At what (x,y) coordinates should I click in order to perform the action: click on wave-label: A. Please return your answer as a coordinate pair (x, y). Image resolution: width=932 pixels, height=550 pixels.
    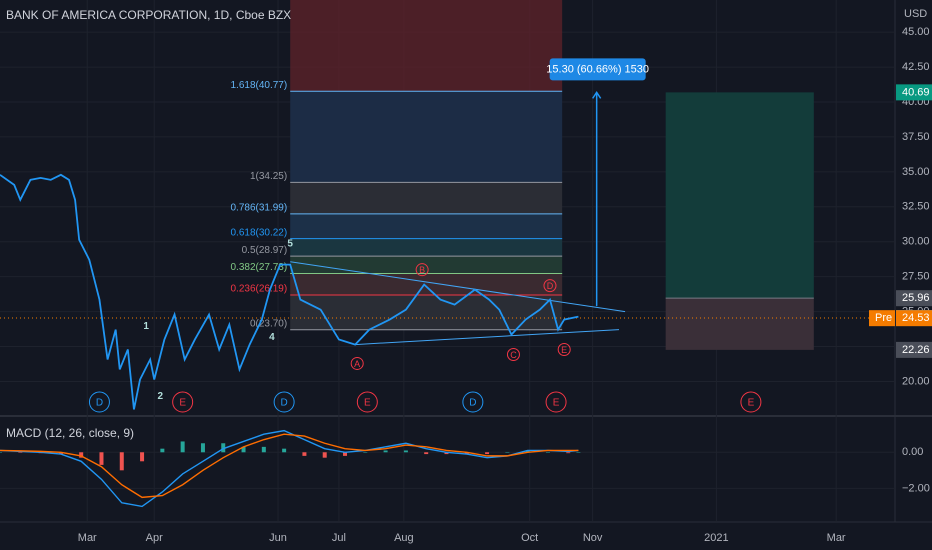
    Looking at the image, I should click on (357, 364).